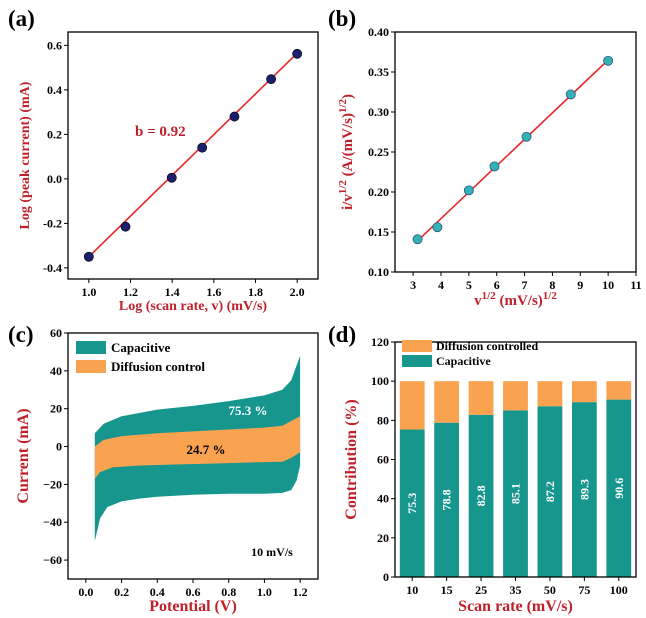 This screenshot has height=618, width=646. I want to click on y-tick-label: 0.20, so click(378, 192).